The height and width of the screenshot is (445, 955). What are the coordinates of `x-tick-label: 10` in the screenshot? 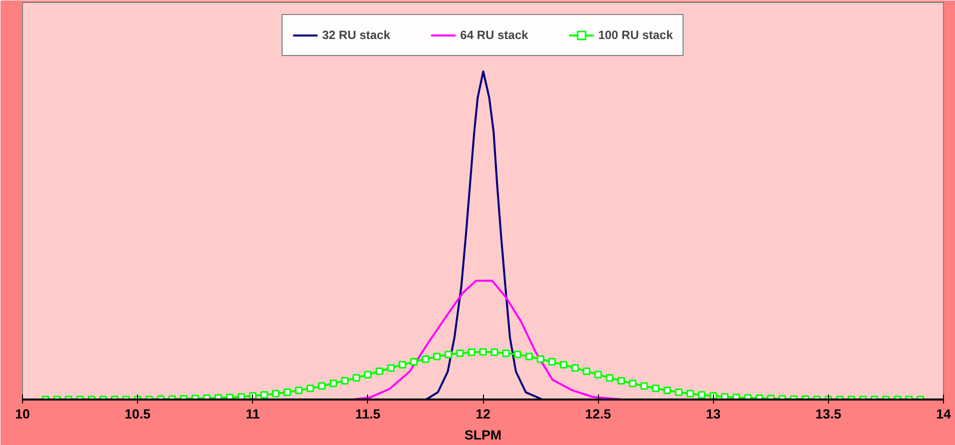 It's located at (22, 414).